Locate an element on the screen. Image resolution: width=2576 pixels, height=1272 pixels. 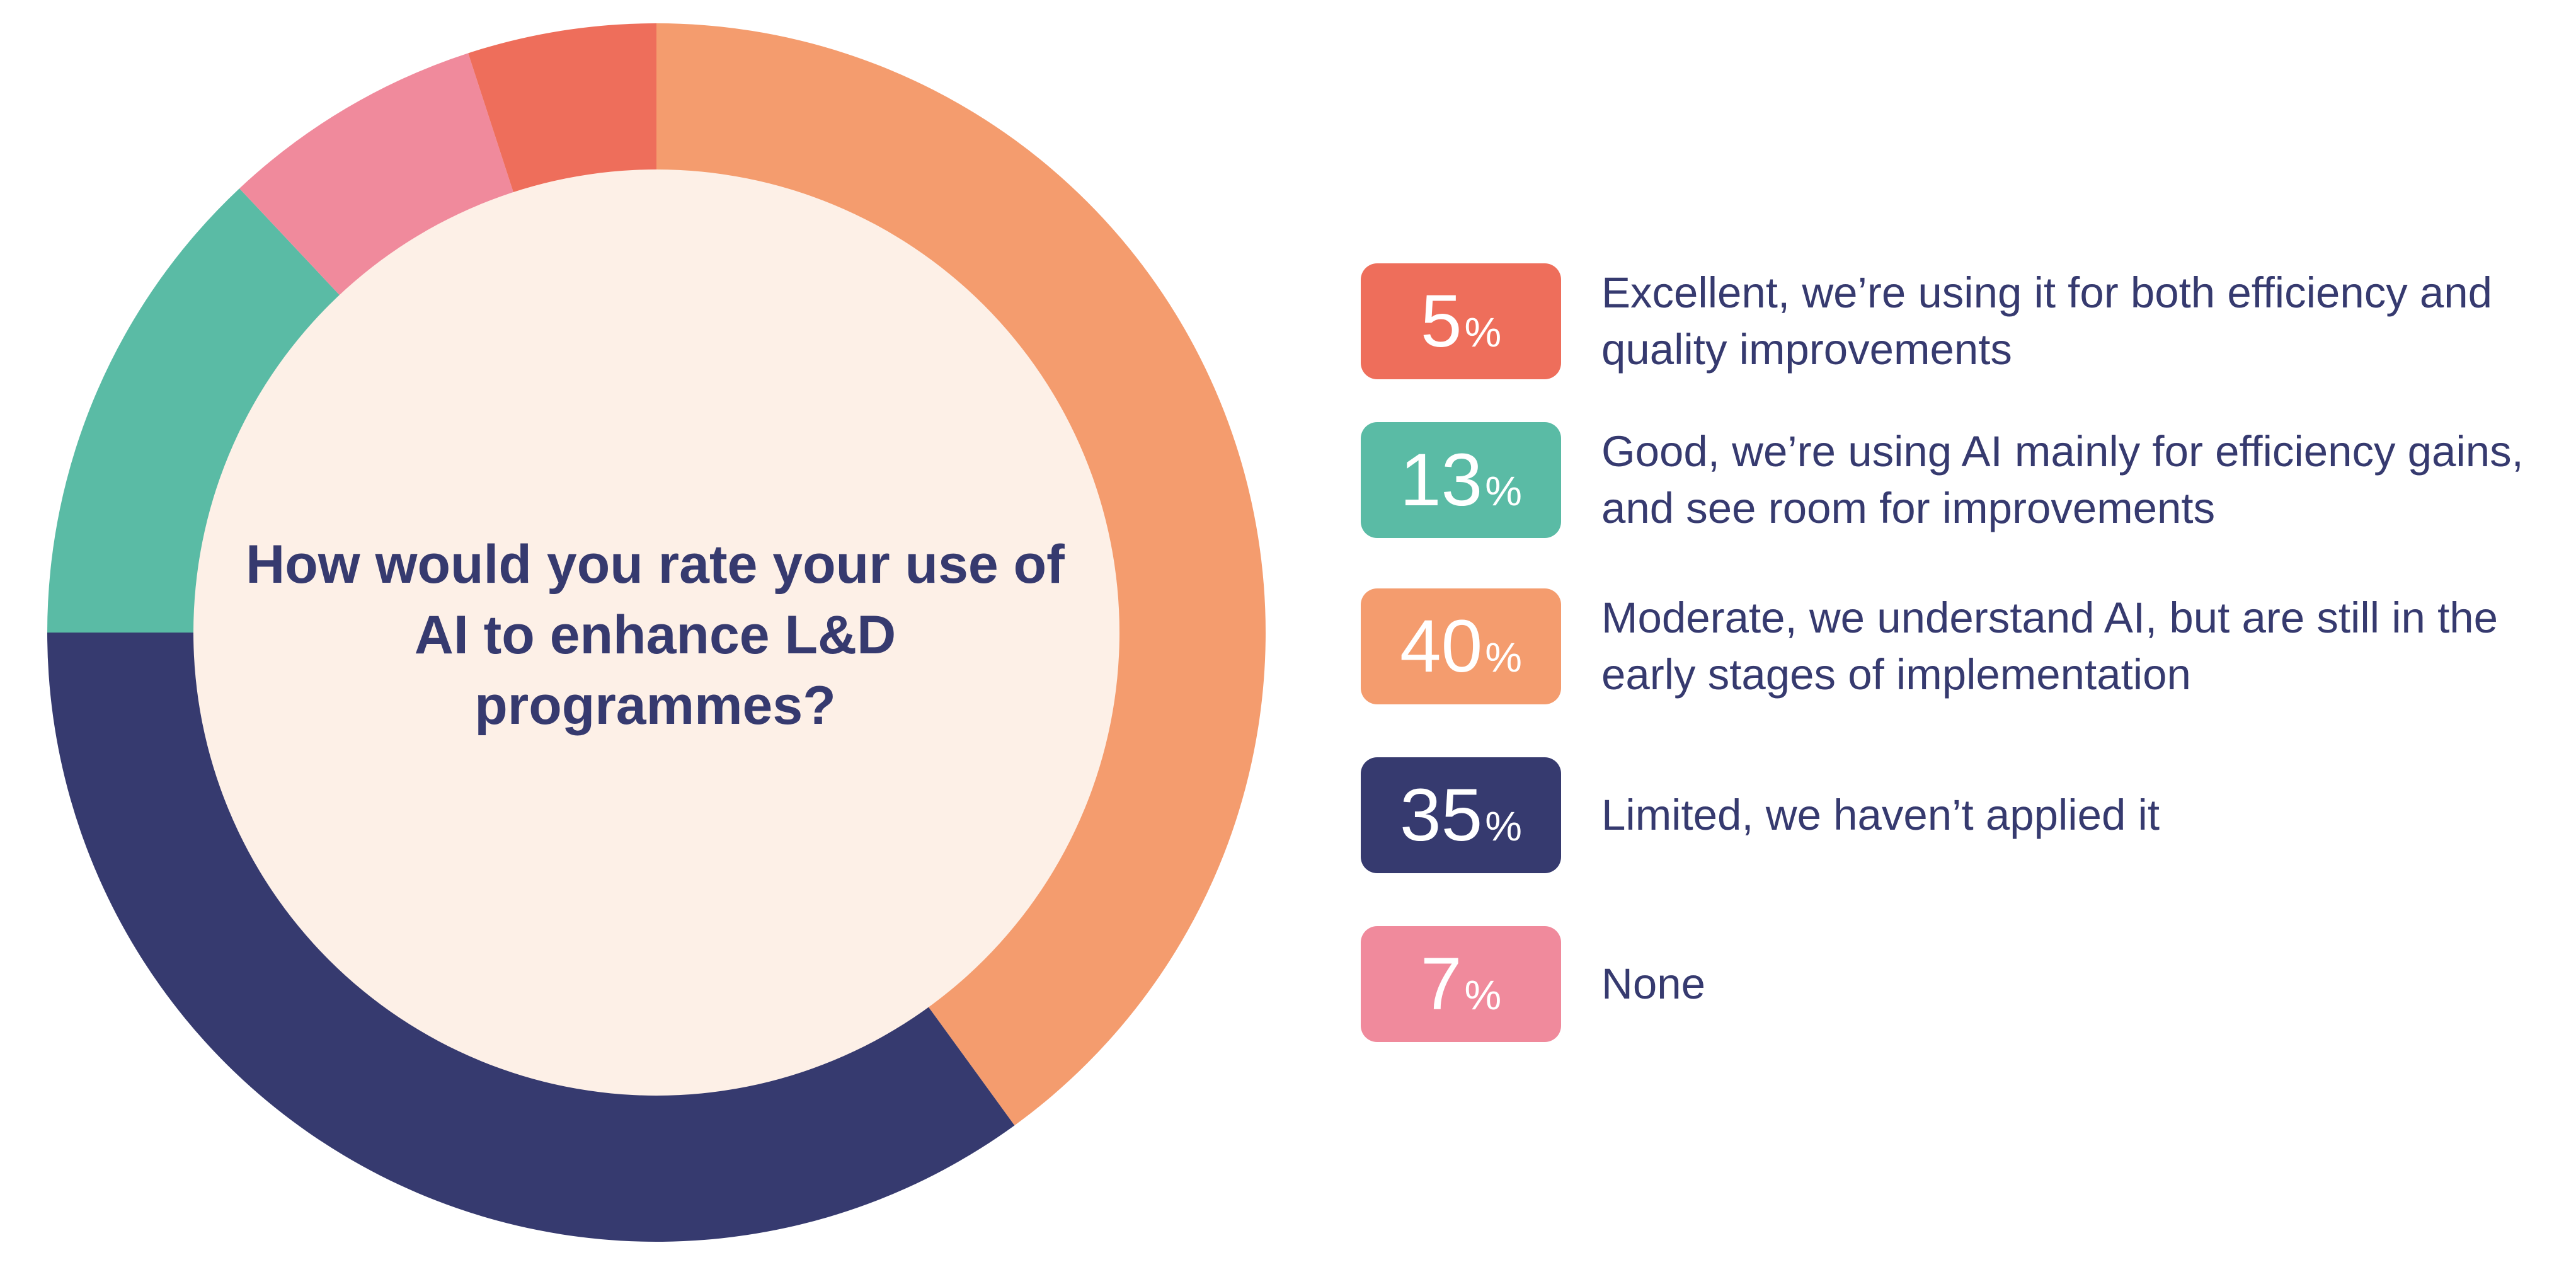
legend-value: 13 is located at coordinates (1441, 480).